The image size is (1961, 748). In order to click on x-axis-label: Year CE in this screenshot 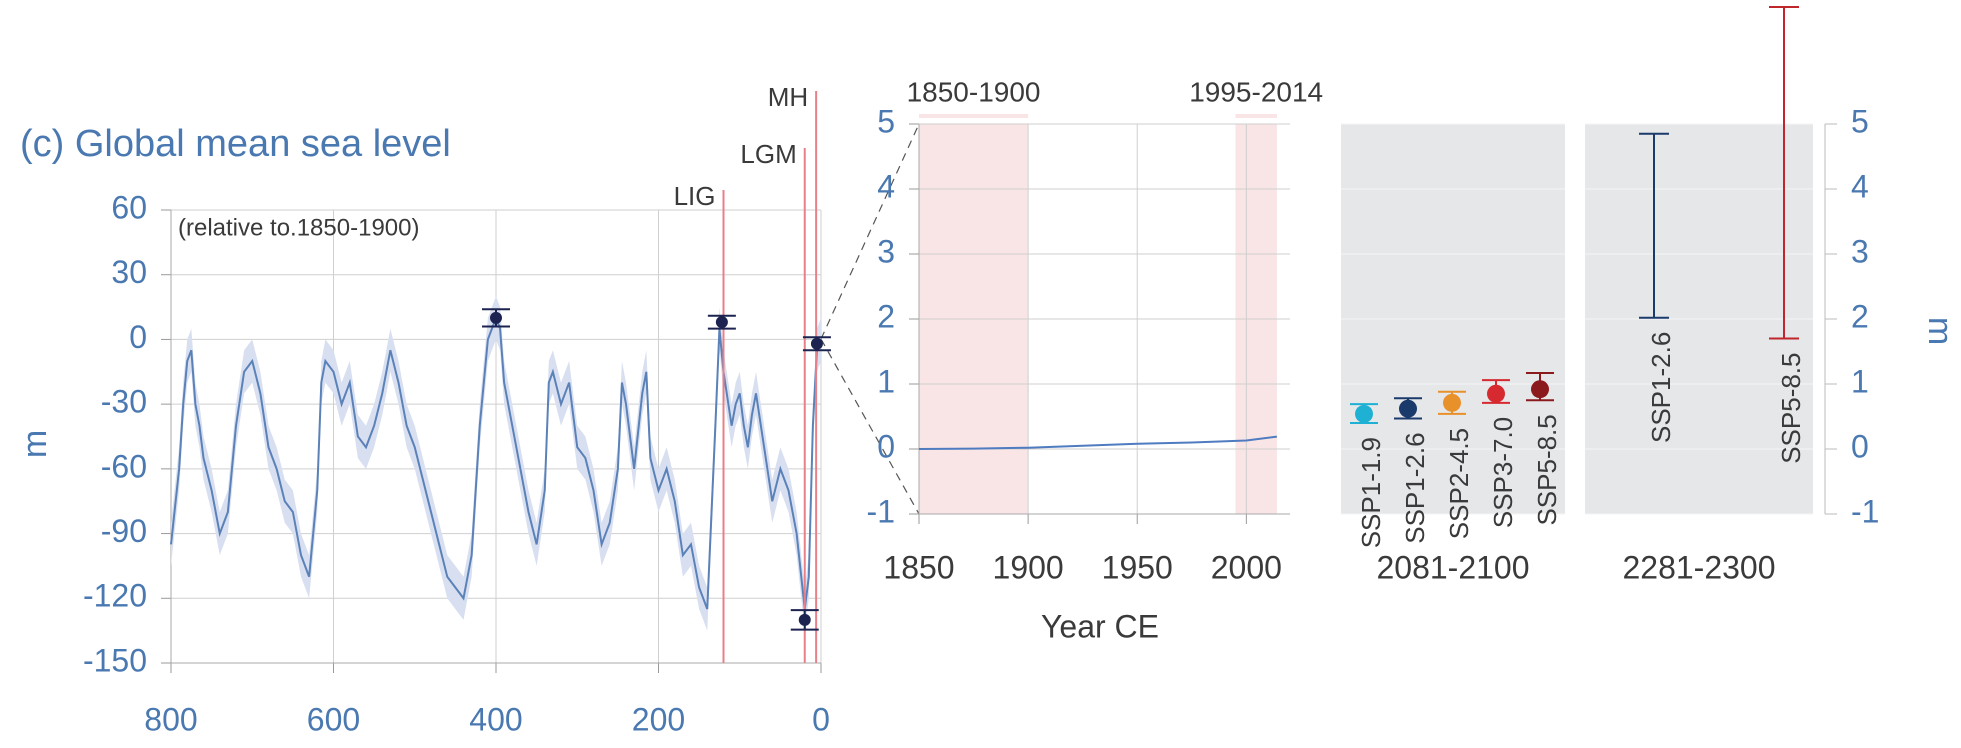, I will do `click(1100, 626)`.